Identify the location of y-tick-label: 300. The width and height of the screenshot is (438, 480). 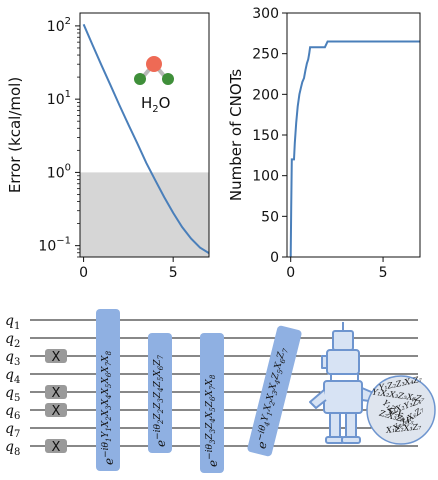
(265, 14).